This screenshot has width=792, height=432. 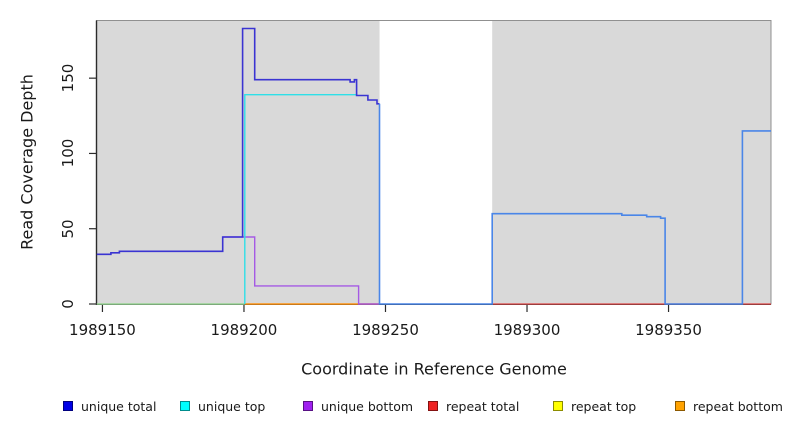 What do you see at coordinates (527, 330) in the screenshot?
I see `x-tick-label: 1989300` at bounding box center [527, 330].